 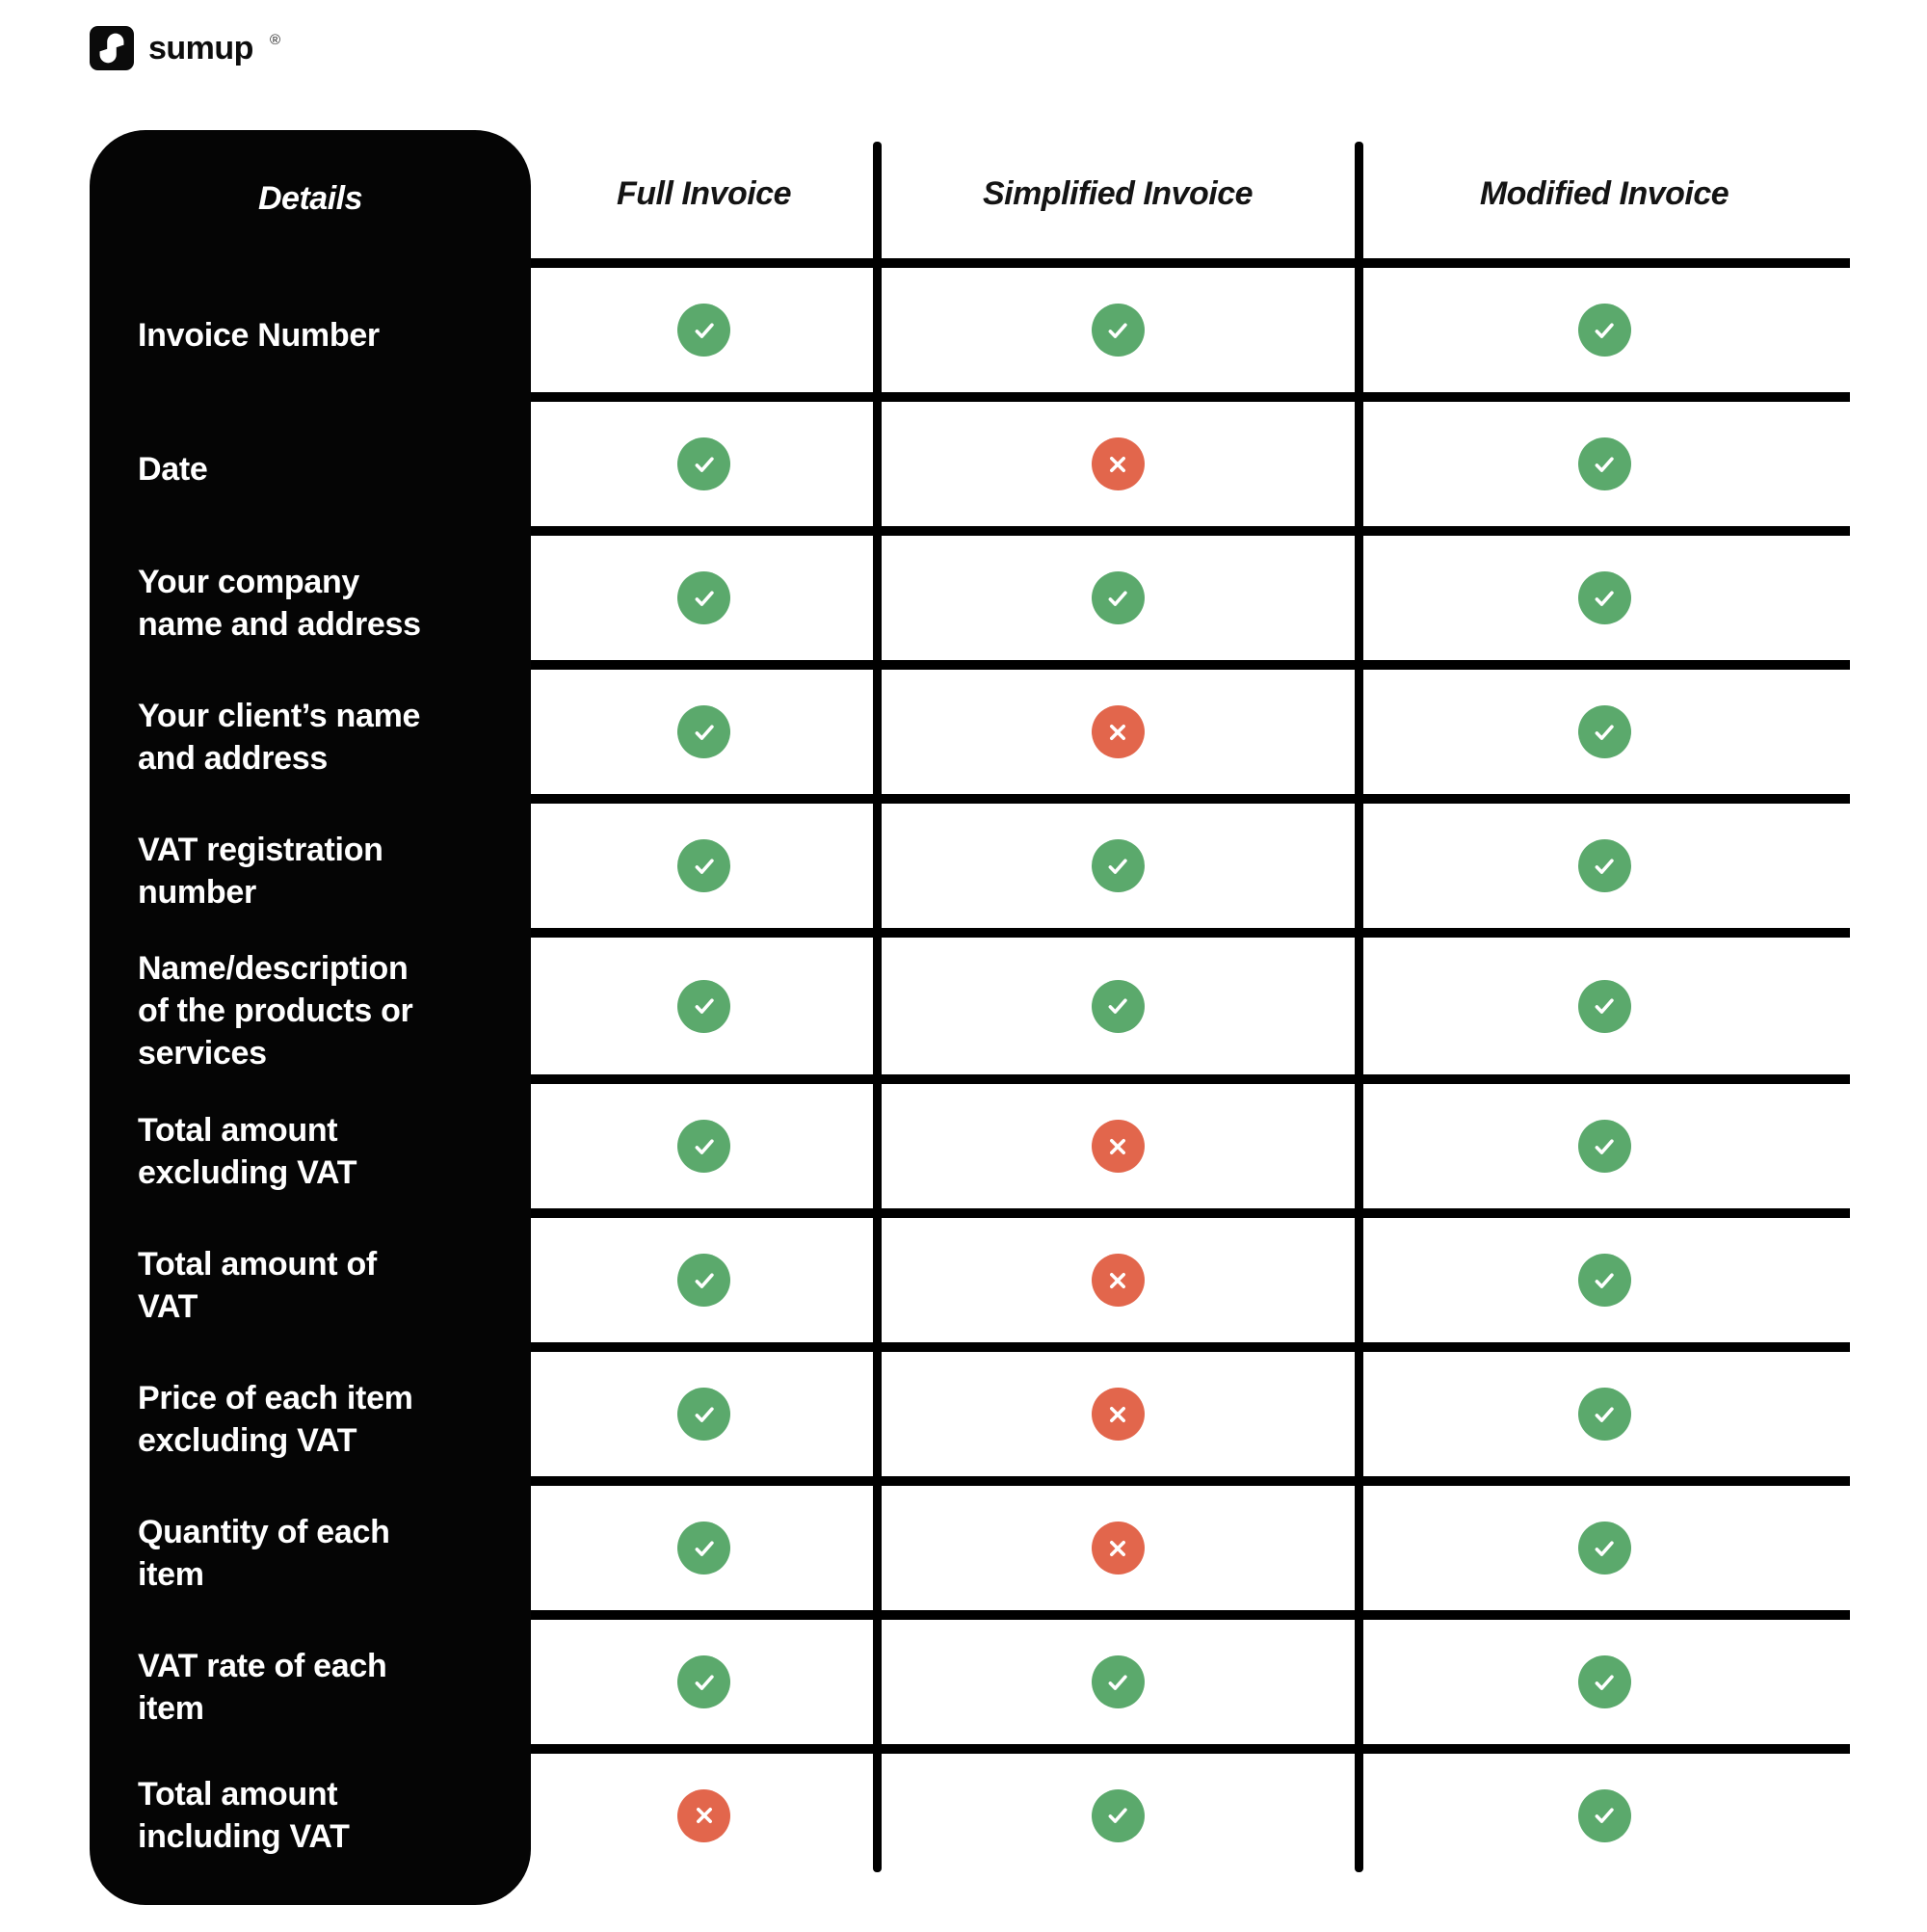 I want to click on row-label: Invoice Number, so click(x=310, y=335).